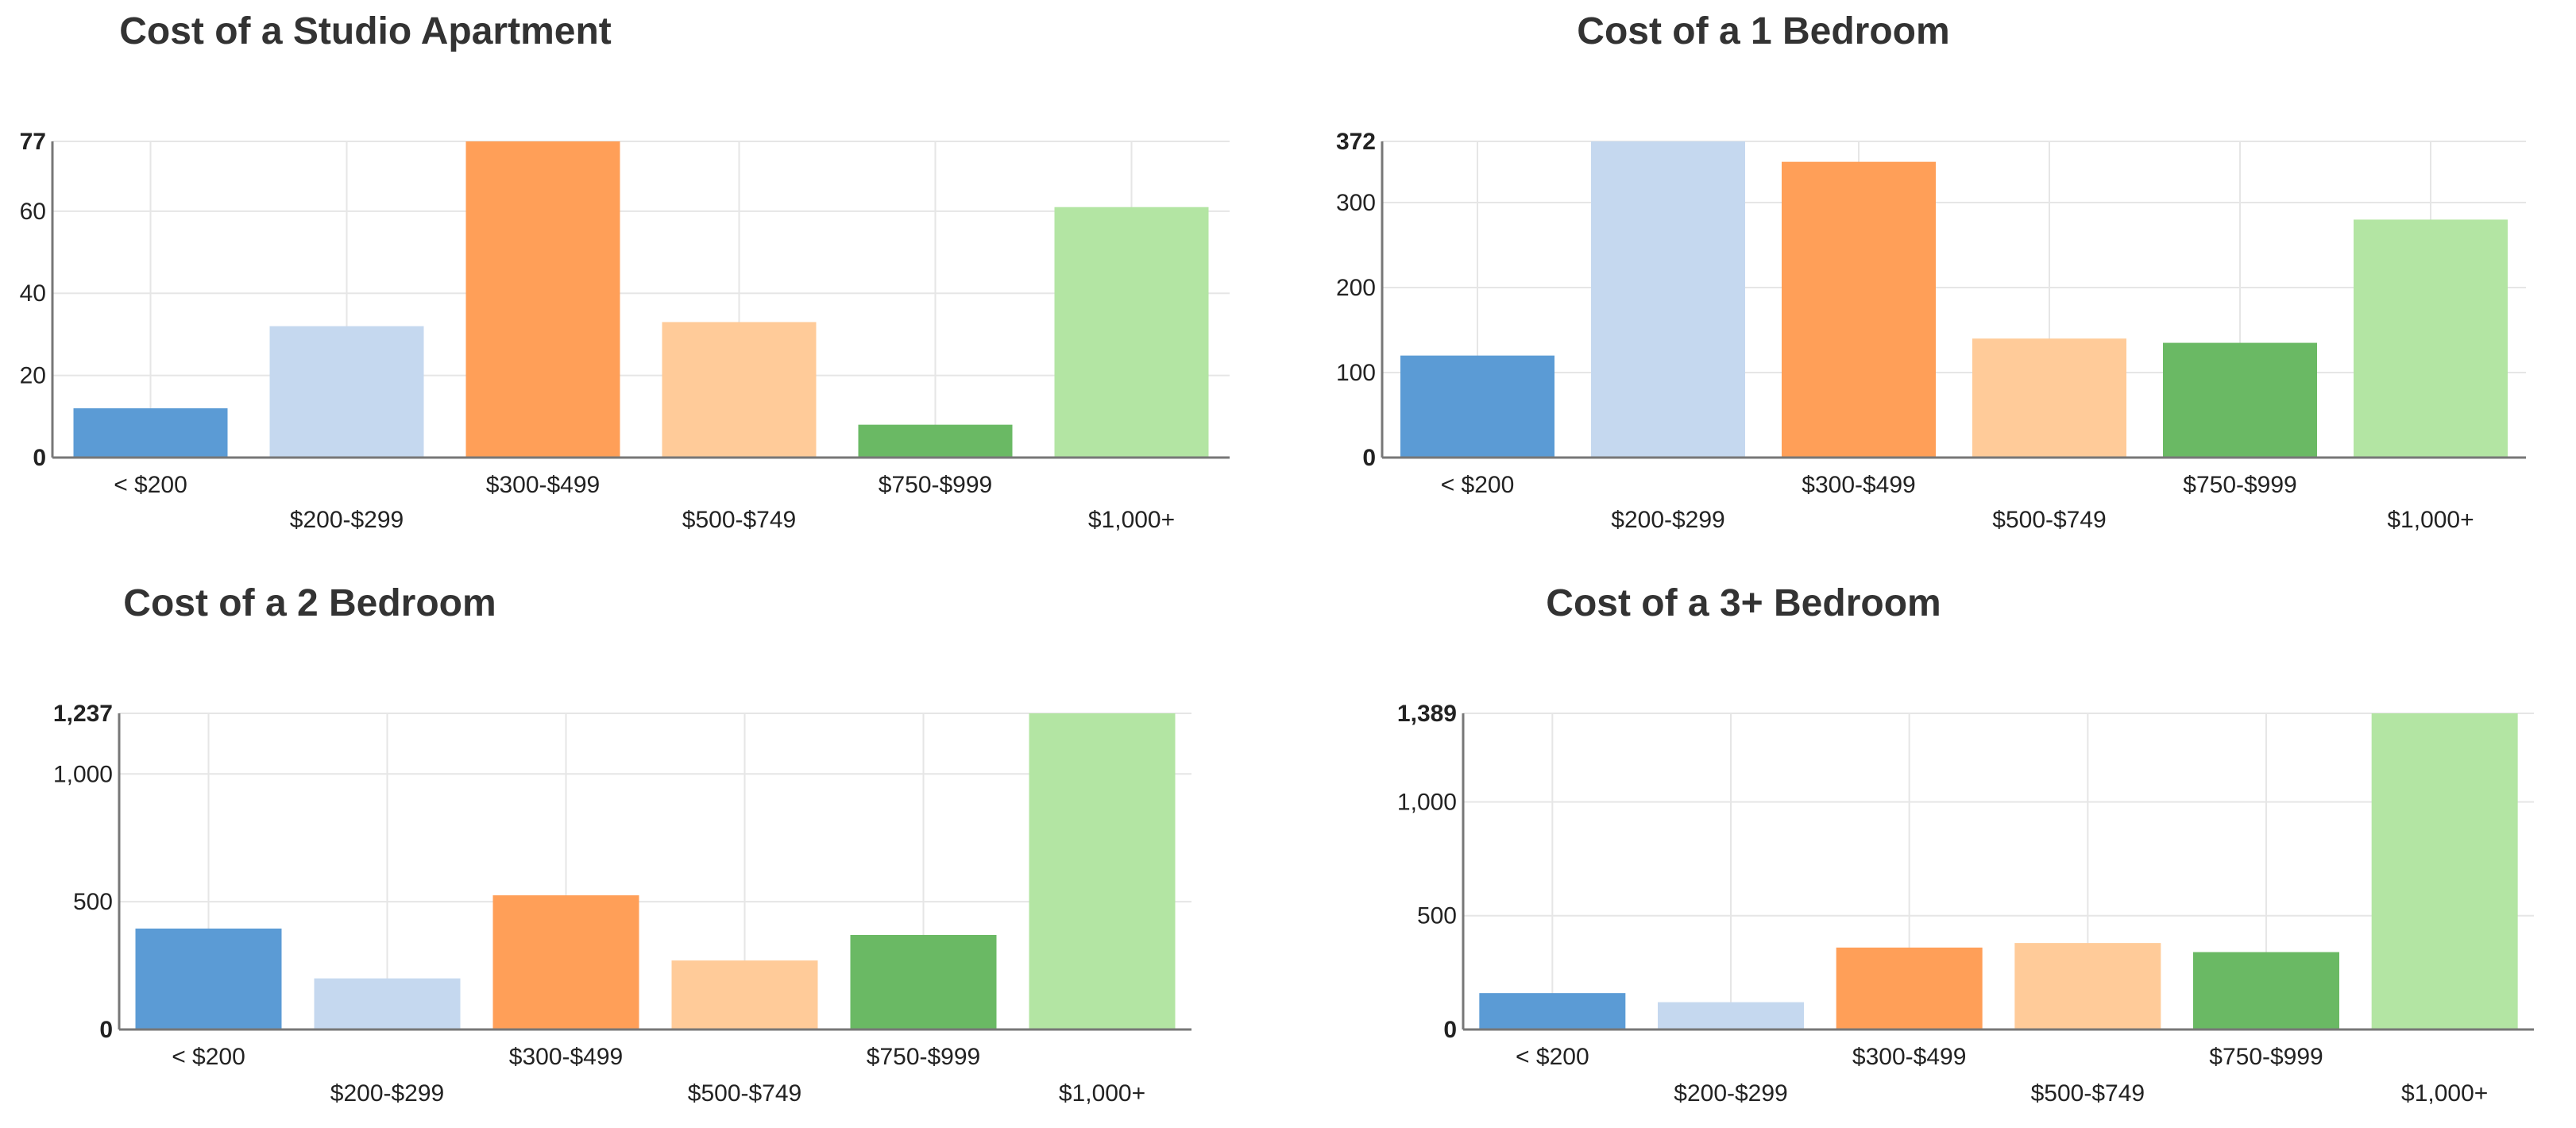 This screenshot has width=2576, height=1128. I want to click on y-tick-label: 60, so click(33, 212).